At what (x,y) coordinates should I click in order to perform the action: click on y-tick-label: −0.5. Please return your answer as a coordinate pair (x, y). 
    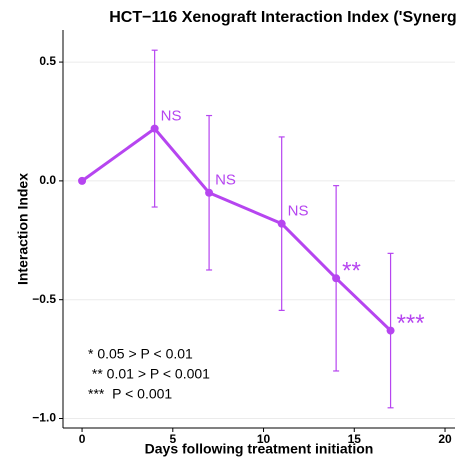
    Looking at the image, I should click on (44, 299).